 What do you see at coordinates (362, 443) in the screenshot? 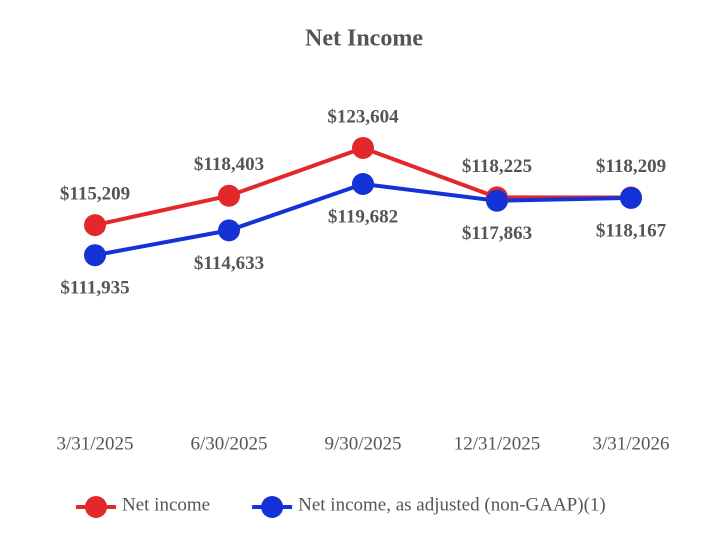
I see `x-tick-label: 9/30/2025` at bounding box center [362, 443].